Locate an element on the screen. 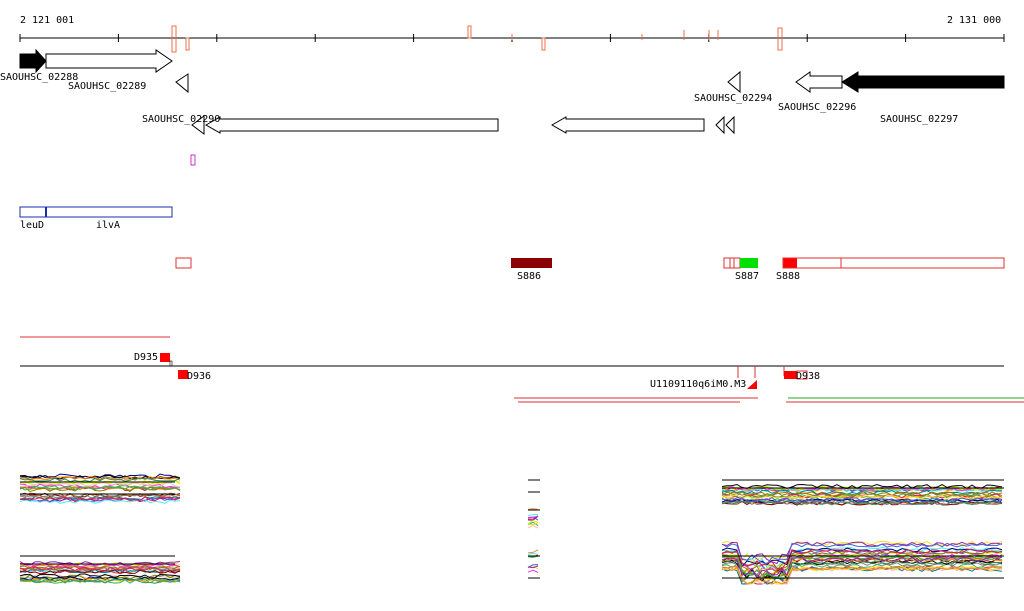 Image resolution: width=1024 pixels, height=611 pixels. segment-label-s888: S888 is located at coordinates (788, 276).